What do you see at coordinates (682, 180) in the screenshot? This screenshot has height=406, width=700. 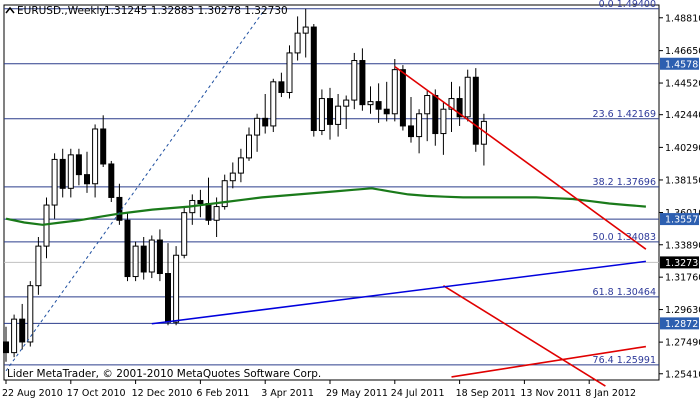 I see `price-tick-label: 1.38150` at bounding box center [682, 180].